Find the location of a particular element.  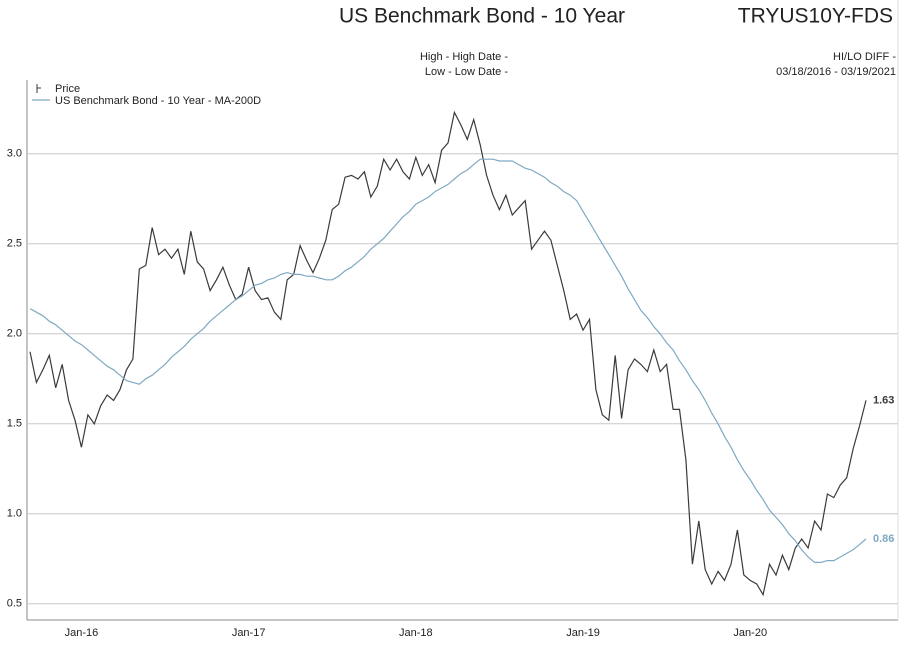

x-tick-label: Jan-16 is located at coordinates (82, 633).